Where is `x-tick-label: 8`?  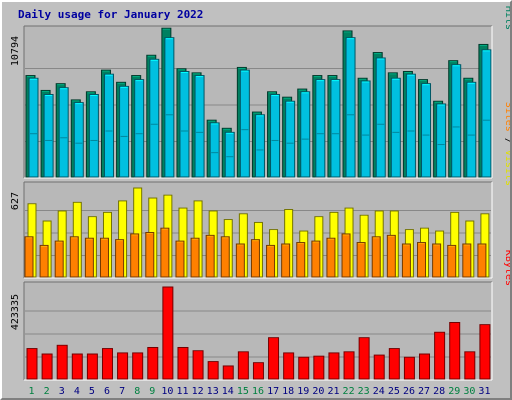 x-tick-label: 8 is located at coordinates (137, 391).